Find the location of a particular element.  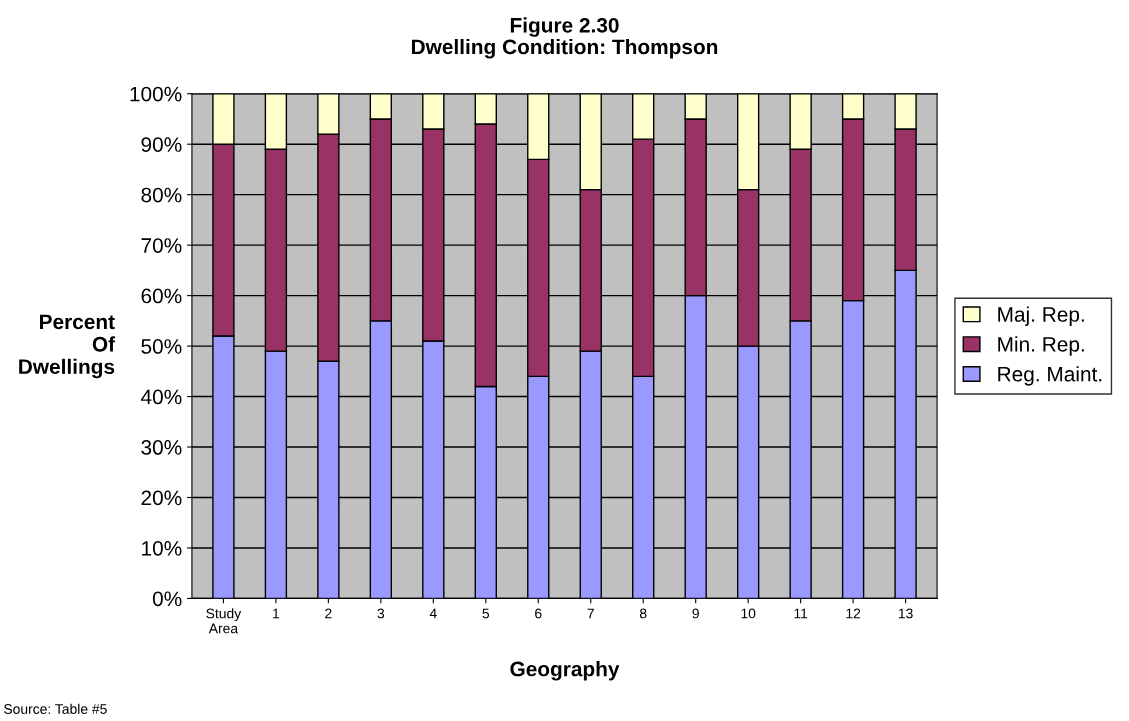

y-tick-label: 100% is located at coordinates (156, 94).